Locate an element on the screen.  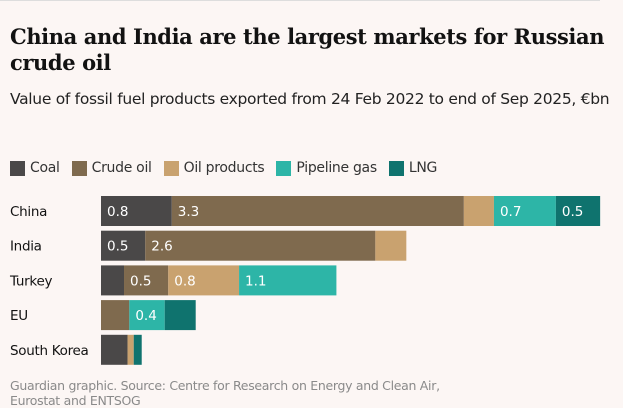
legend-label: LNG is located at coordinates (423, 168).